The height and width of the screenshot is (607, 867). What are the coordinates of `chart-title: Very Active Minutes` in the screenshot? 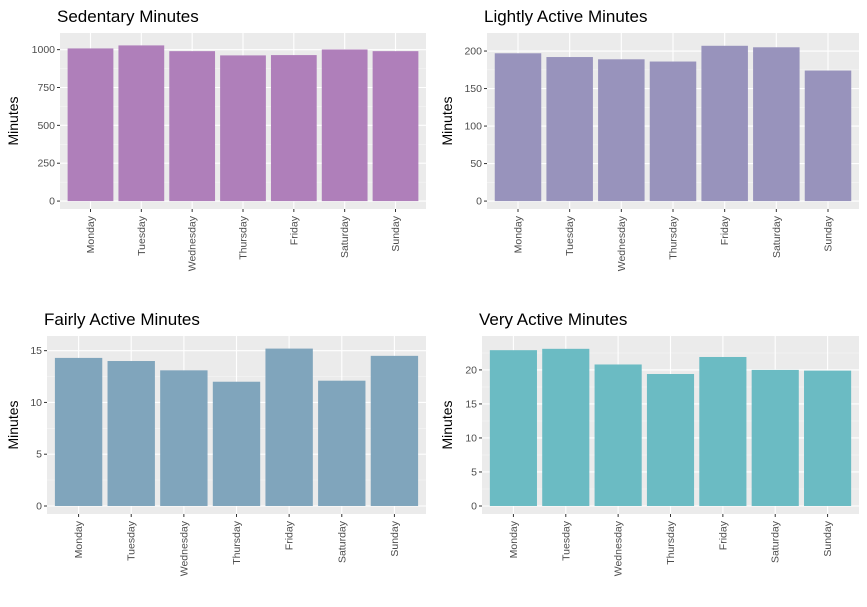 It's located at (553, 319).